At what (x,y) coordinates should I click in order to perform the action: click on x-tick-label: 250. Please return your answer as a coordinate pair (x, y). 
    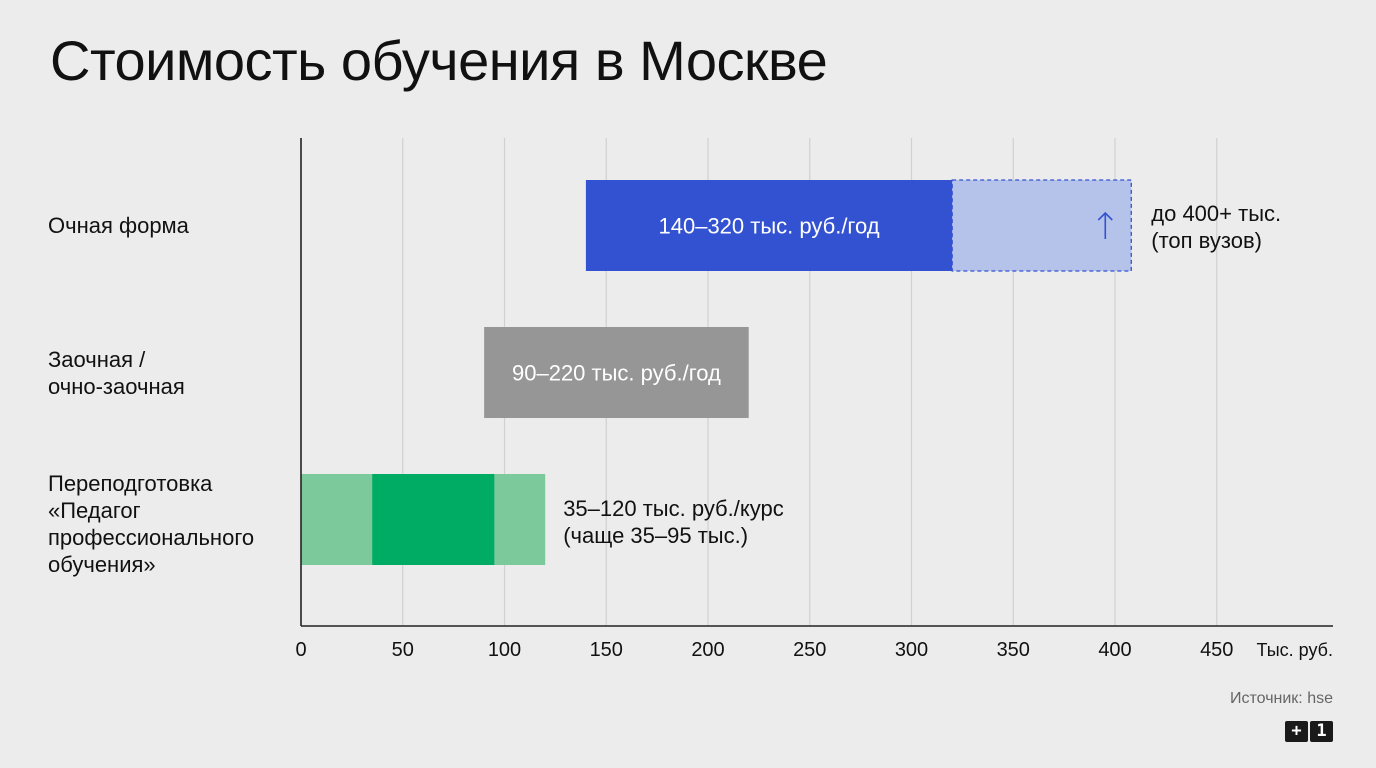
    Looking at the image, I should click on (809, 650).